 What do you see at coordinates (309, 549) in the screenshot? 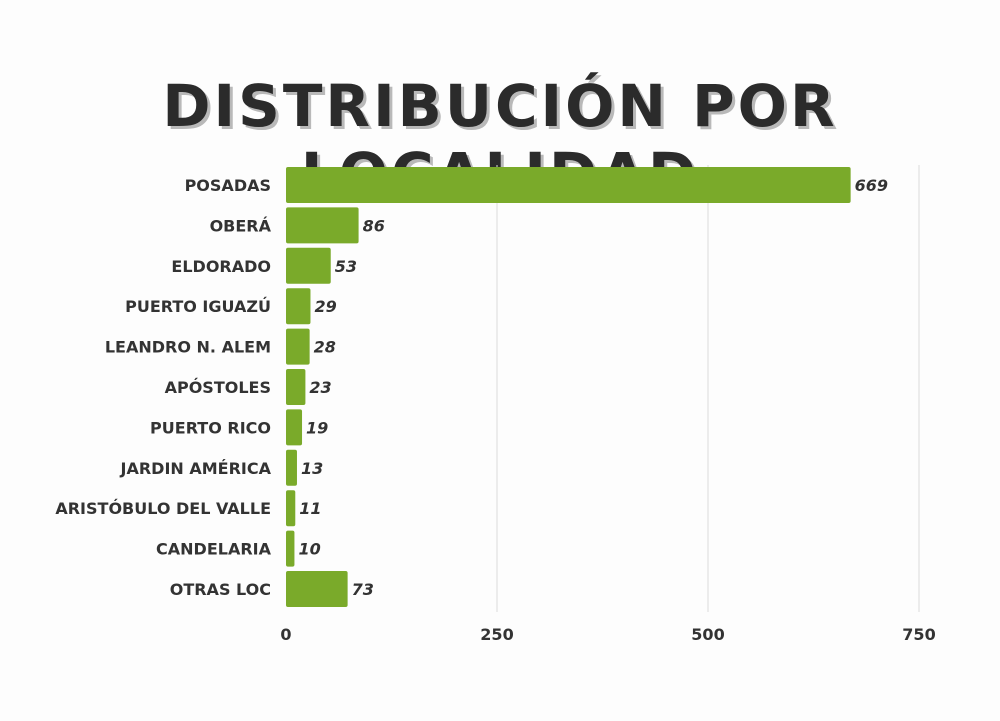
I see `data-label: 10` at bounding box center [309, 549].